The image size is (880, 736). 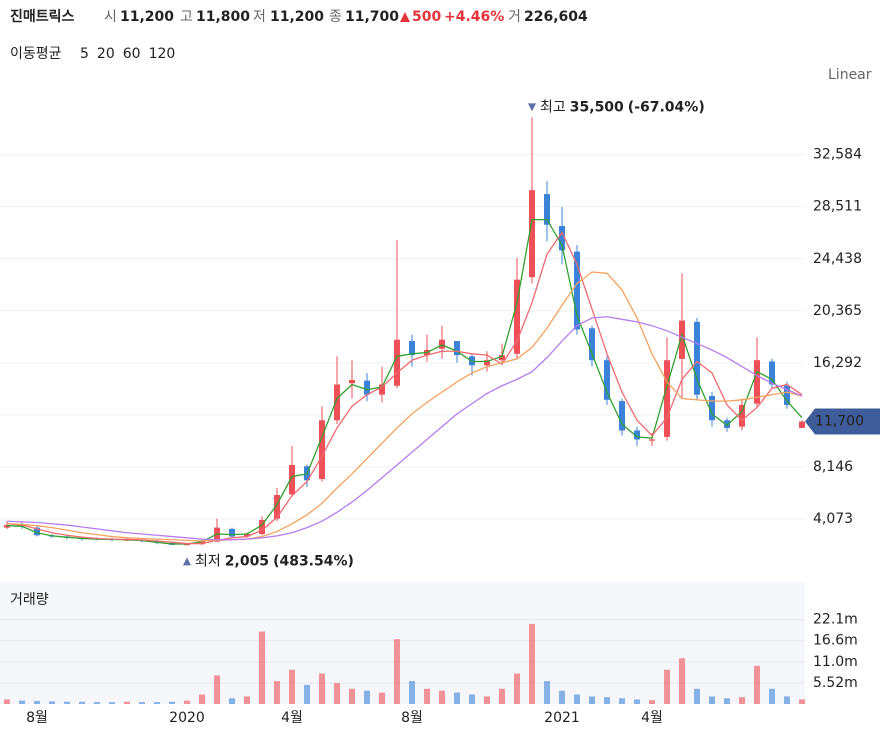 What do you see at coordinates (553, 107) in the screenshot?
I see `annotation-label: 최고` at bounding box center [553, 107].